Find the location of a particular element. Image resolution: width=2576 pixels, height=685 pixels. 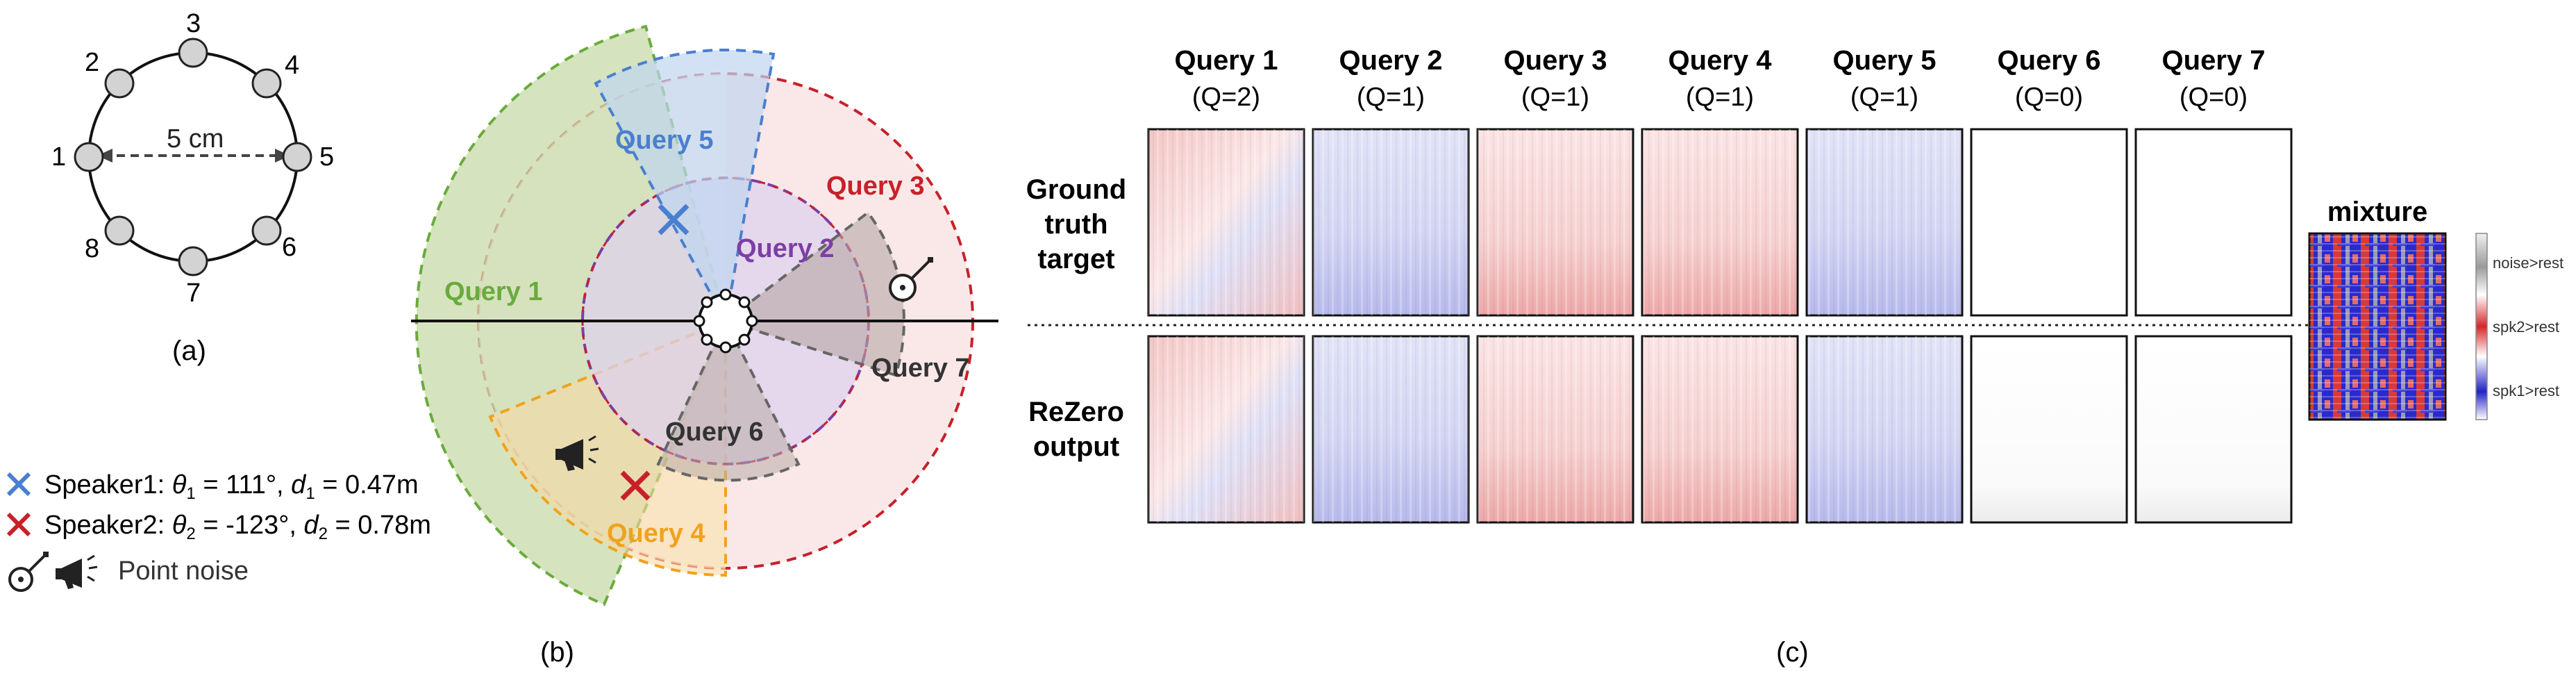

panel-c-caption: (c) is located at coordinates (1792, 652).